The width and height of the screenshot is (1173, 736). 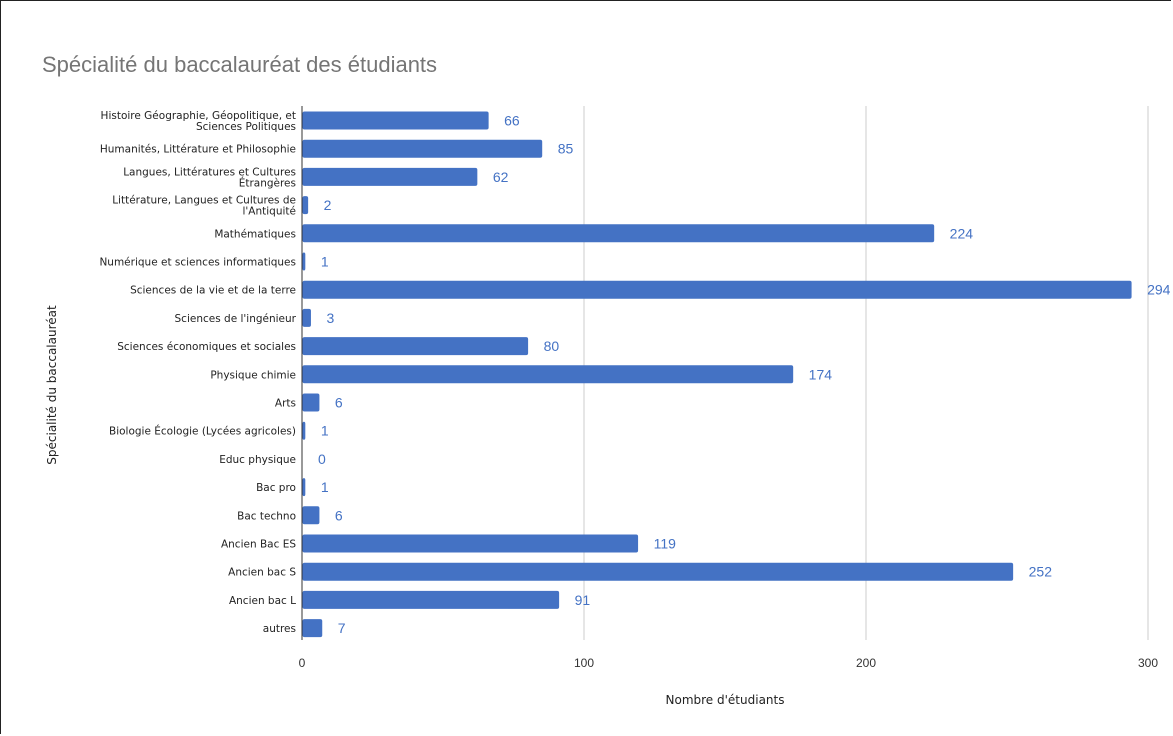 I want to click on category-label: Bac techno, so click(x=266, y=516).